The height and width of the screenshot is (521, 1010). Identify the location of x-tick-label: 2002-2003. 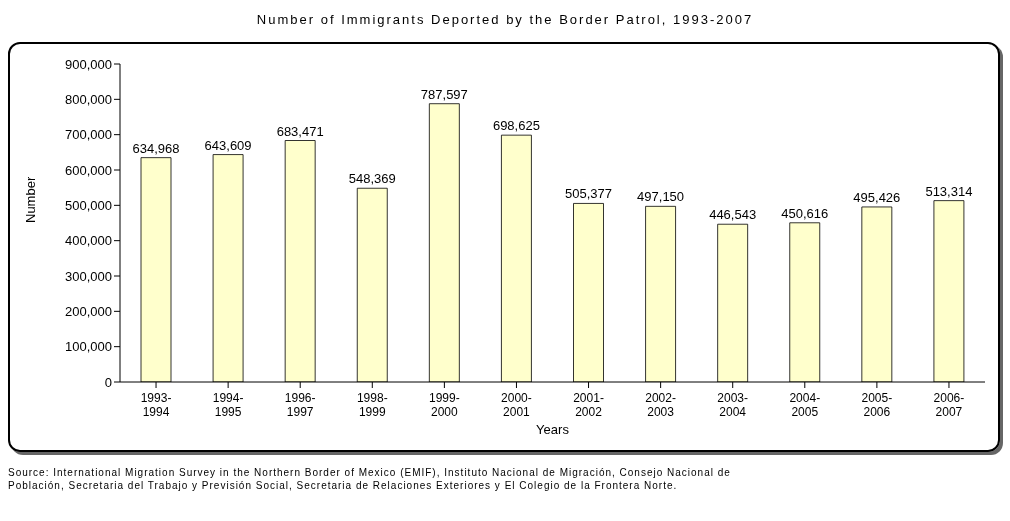
(660, 405).